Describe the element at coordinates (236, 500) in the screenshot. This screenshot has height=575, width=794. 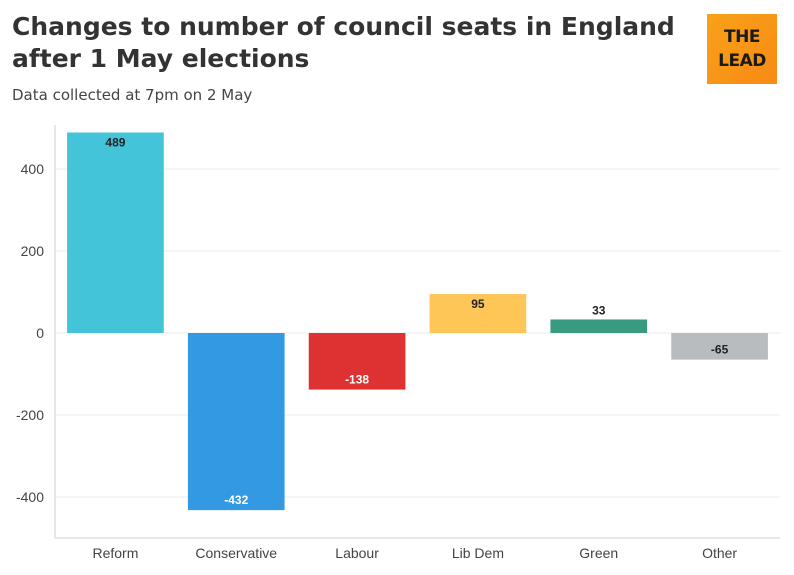
I see `data-label: -432` at that location.